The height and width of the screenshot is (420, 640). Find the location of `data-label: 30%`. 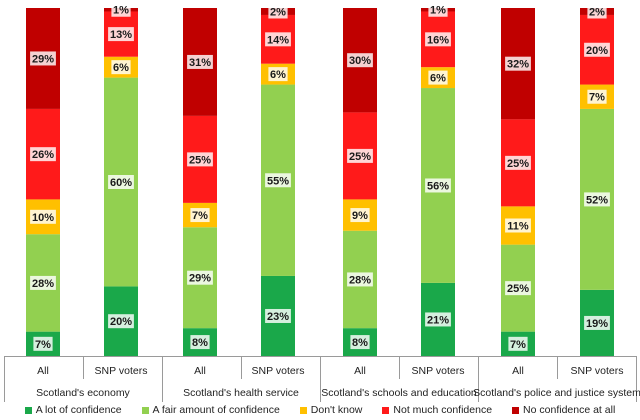

data-label: 30% is located at coordinates (360, 61).